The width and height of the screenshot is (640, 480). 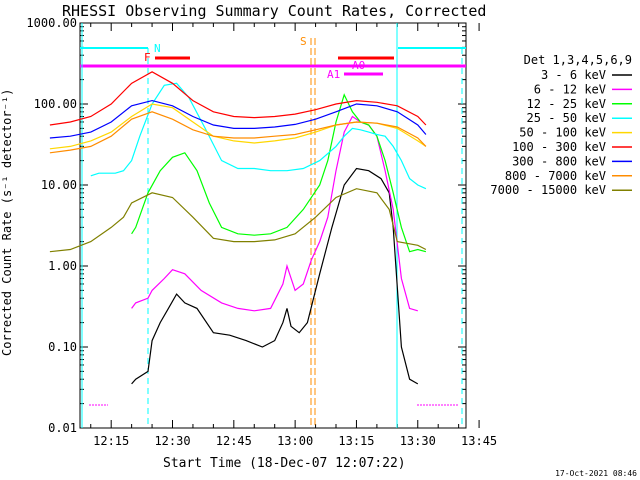 What do you see at coordinates (254, 58) in the screenshot?
I see `annotation-labels: N F S A0 A1` at bounding box center [254, 58].